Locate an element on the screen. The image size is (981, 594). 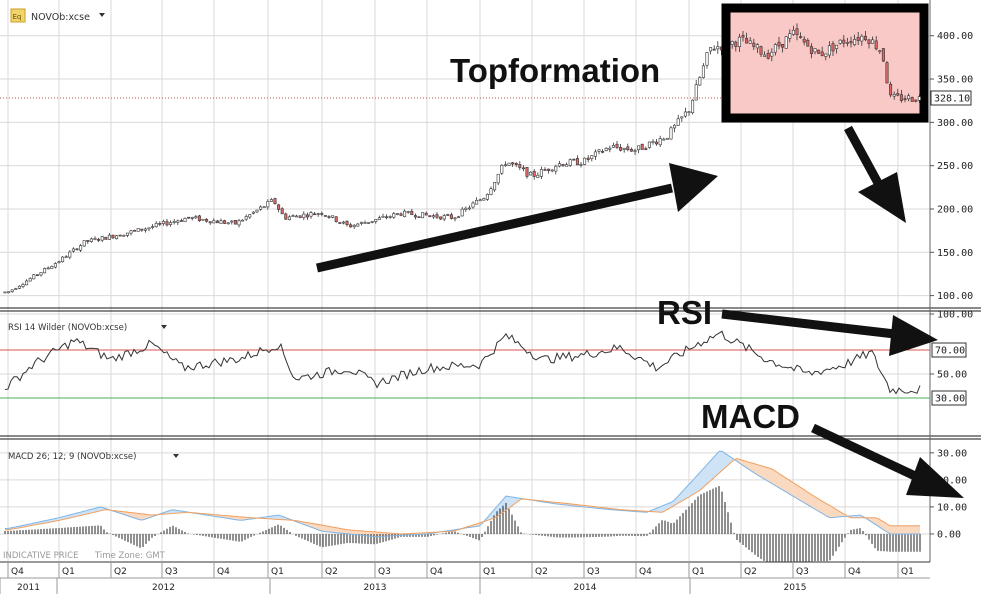
x-year-label: 2013 is located at coordinates (375, 588).